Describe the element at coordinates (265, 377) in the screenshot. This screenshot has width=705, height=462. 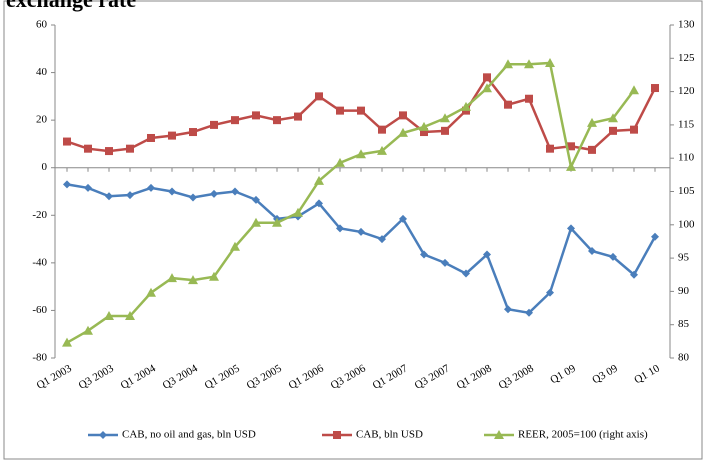
I see `x-tick-label: Q3 2005` at that location.